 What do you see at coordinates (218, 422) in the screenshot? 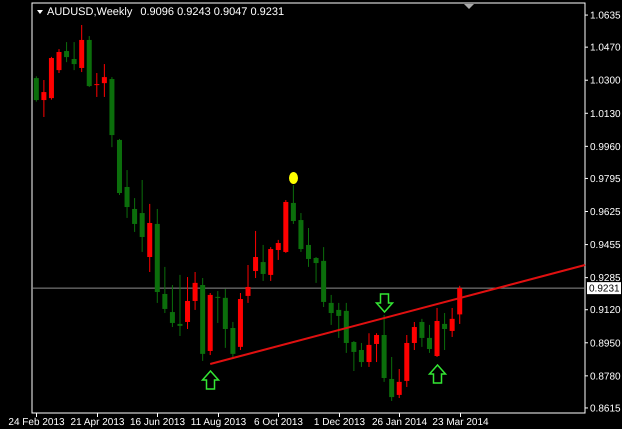
I see `x-tick-label: 11 Aug 2013` at bounding box center [218, 422].